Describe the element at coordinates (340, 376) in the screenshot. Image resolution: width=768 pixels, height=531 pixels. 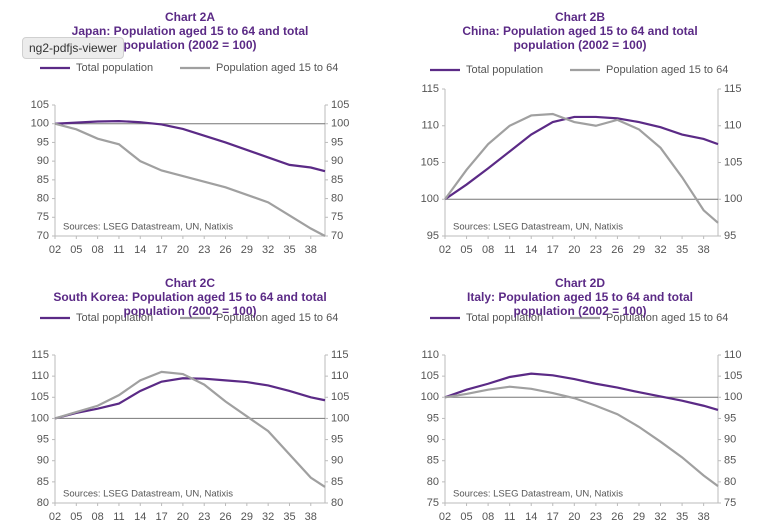
I see `y2-tick-label: 110` at that location.